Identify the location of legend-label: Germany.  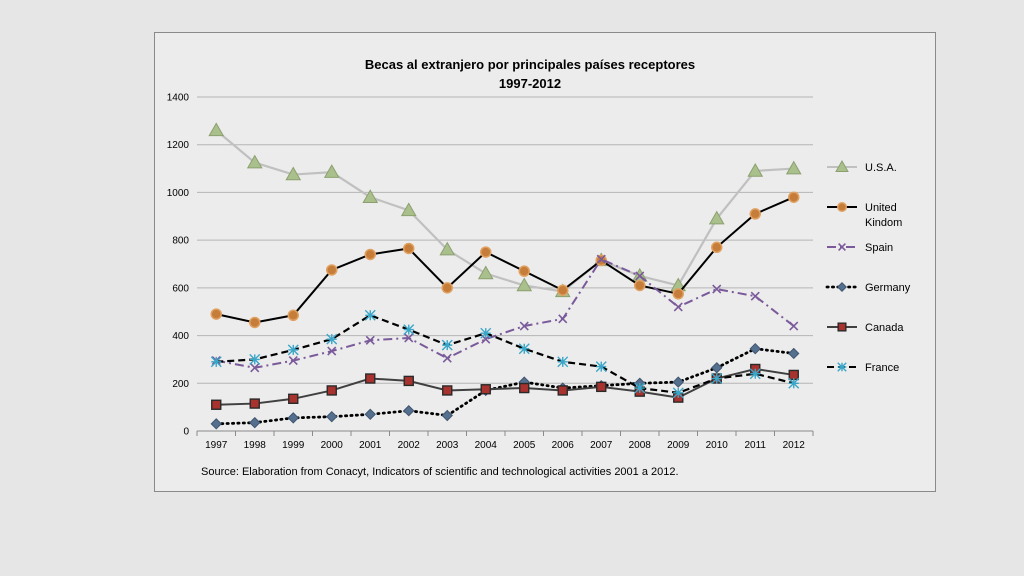
(888, 288).